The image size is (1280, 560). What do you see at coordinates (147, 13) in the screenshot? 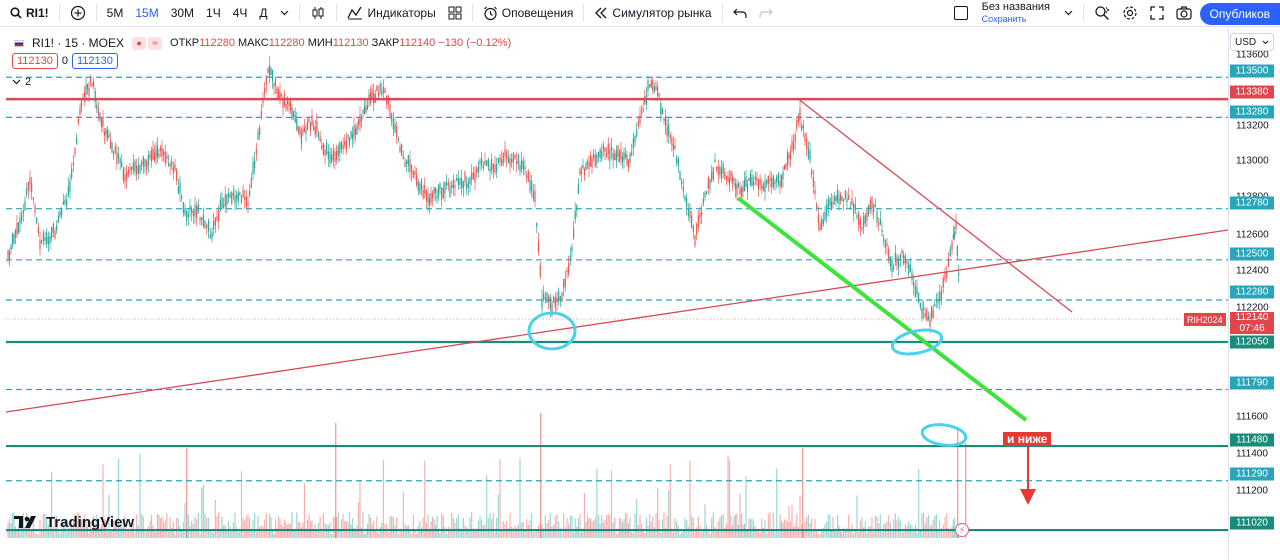
I see `timeframe-15m: 15M` at bounding box center [147, 13].